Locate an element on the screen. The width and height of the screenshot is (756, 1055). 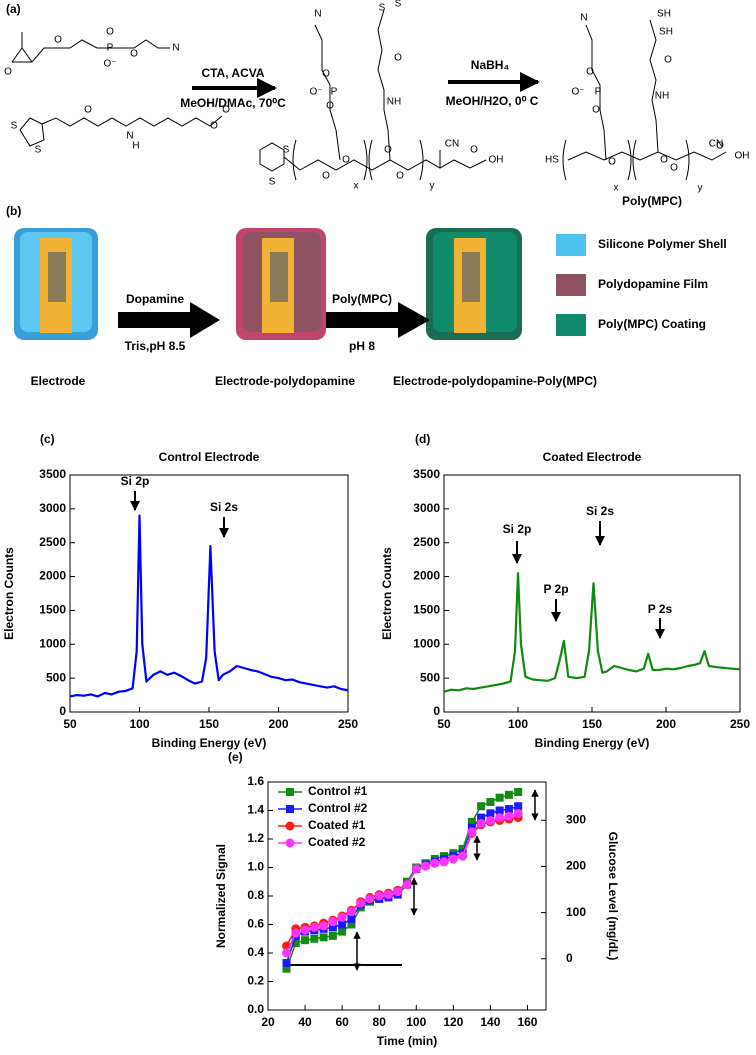
atom-label: H is located at coordinates (135, 146).